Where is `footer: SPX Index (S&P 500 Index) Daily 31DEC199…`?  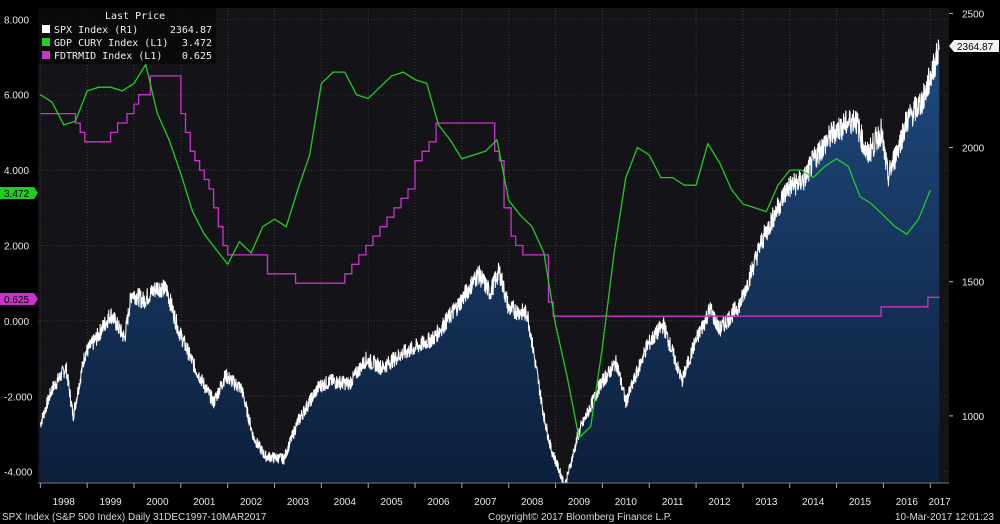
footer: SPX Index (S&P 500 Index) Daily 31DEC199… is located at coordinates (498, 517).